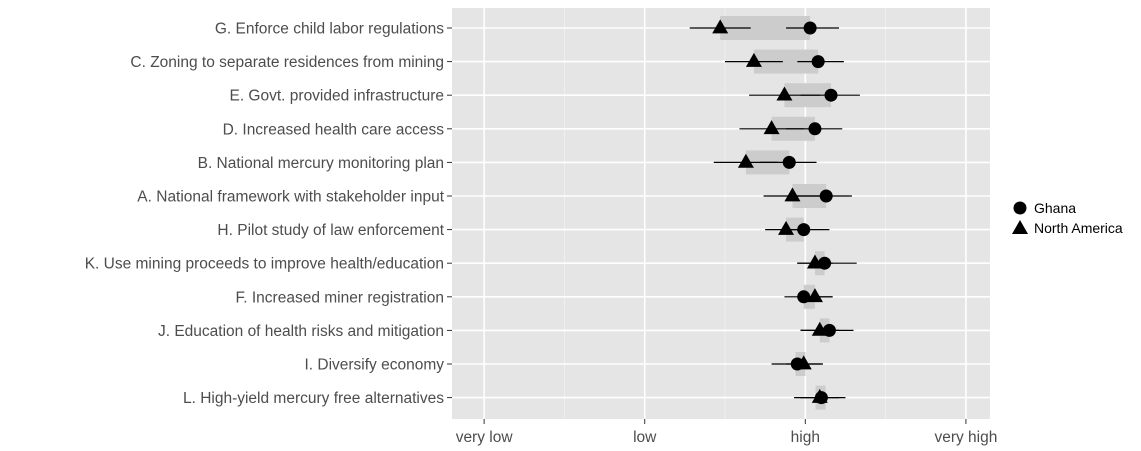 Image resolution: width=1141 pixels, height=451 pixels. I want to click on legend-key-north-america, so click(1020, 227).